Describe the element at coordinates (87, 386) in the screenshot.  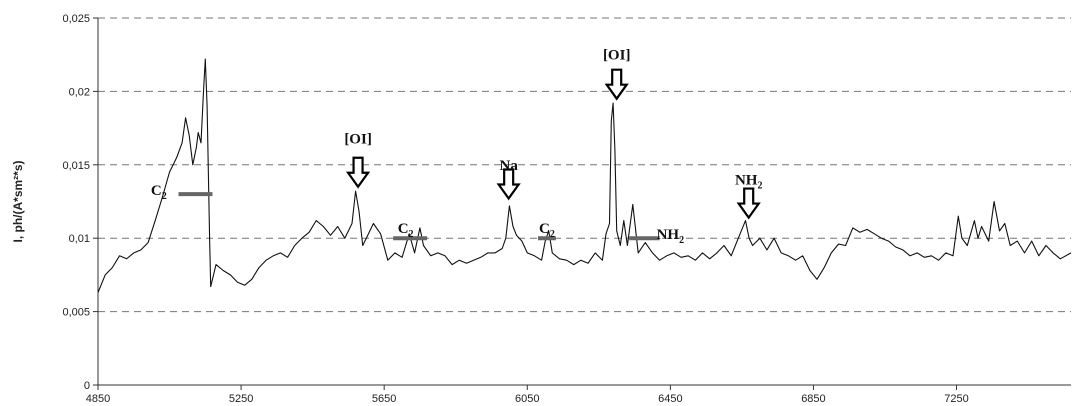
I see `y-tick-label: 0` at that location.